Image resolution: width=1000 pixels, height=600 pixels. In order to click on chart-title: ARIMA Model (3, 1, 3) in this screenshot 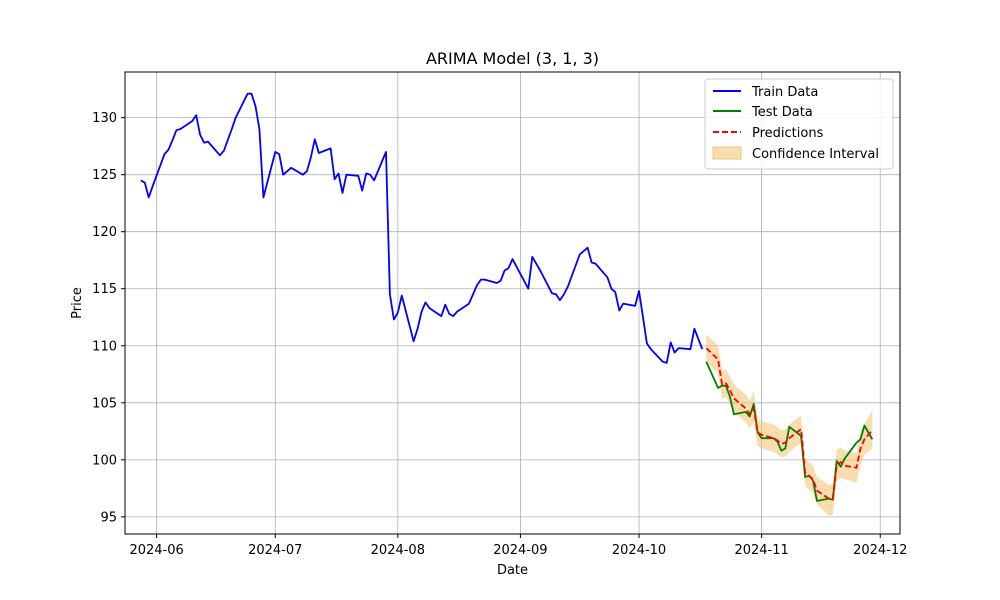, I will do `click(512, 58)`.